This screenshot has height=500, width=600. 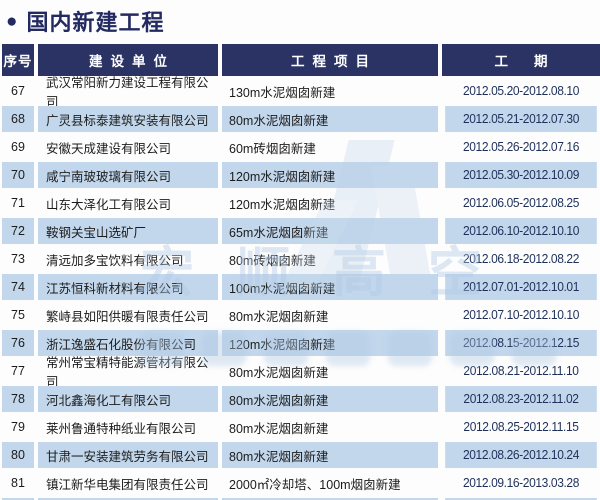 I want to click on cell-company: 浙江逸盛石化股份有限公司, so click(x=128, y=343).